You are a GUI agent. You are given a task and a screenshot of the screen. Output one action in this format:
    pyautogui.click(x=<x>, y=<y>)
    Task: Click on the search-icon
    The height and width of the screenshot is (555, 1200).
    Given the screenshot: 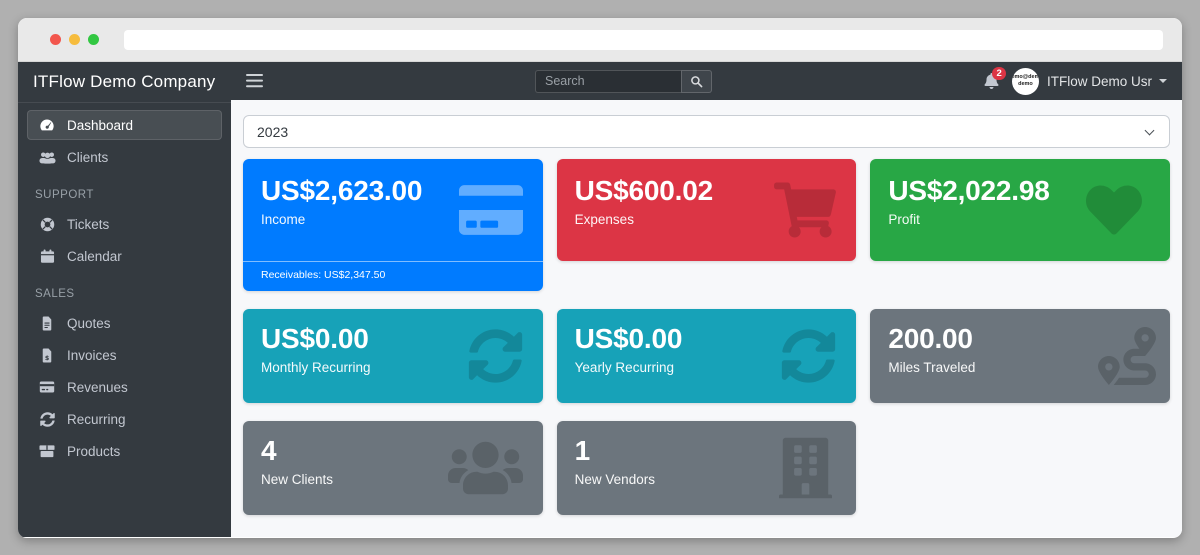 What is the action you would take?
    pyautogui.click(x=696, y=81)
    